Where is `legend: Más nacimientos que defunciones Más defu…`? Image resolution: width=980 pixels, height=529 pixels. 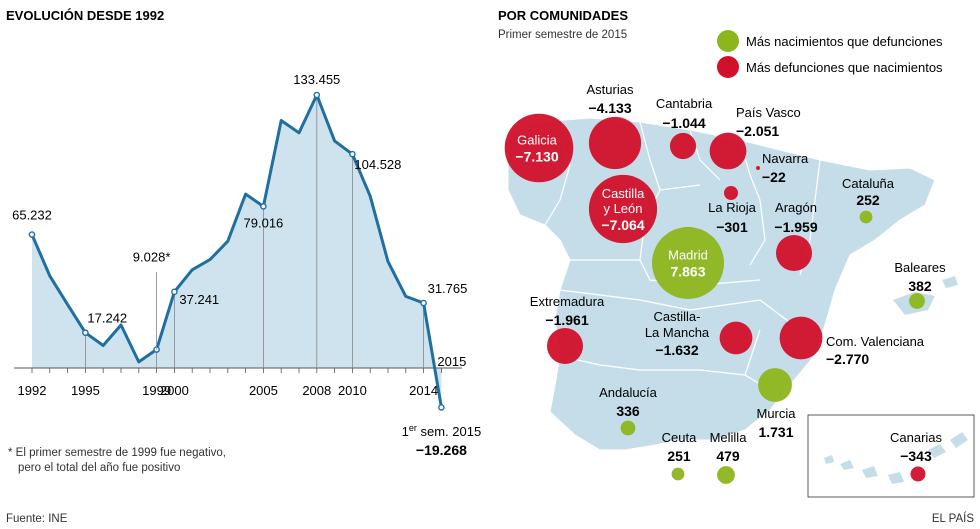
legend: Más nacimientos que defunciones Más defu… is located at coordinates (830, 54).